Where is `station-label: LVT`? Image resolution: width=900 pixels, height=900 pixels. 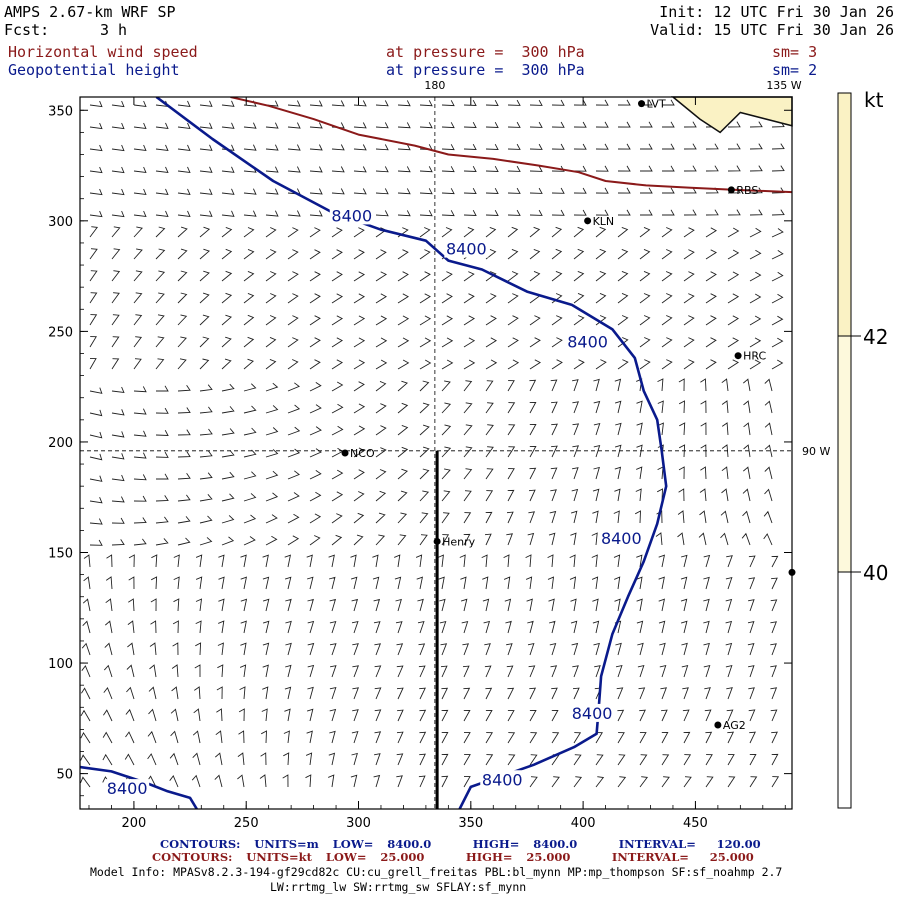 station-label: LVT is located at coordinates (656, 104).